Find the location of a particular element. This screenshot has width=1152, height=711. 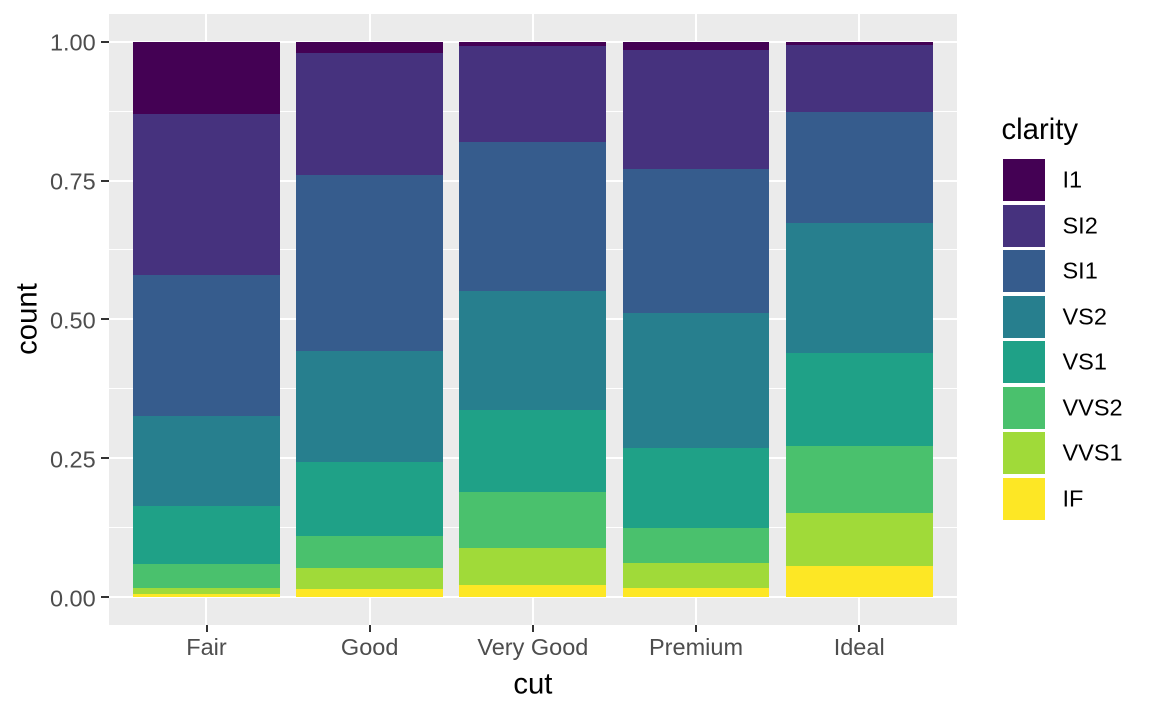

bar-segment-very-good-vs2 is located at coordinates (533, 351).